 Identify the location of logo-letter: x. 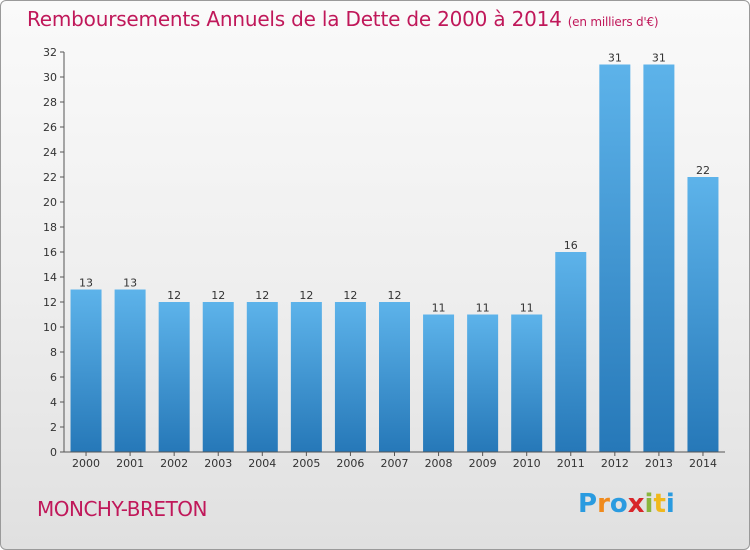
(636, 504).